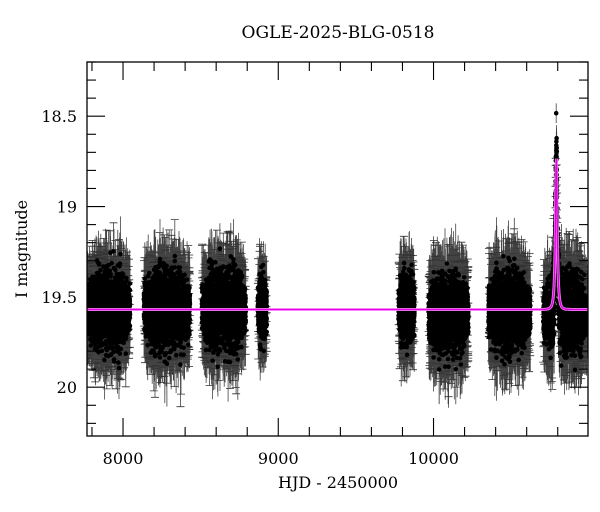 Image resolution: width=600 pixels, height=512 pixels. I want to click on y-axis-label: I magnitude, so click(21, 249).